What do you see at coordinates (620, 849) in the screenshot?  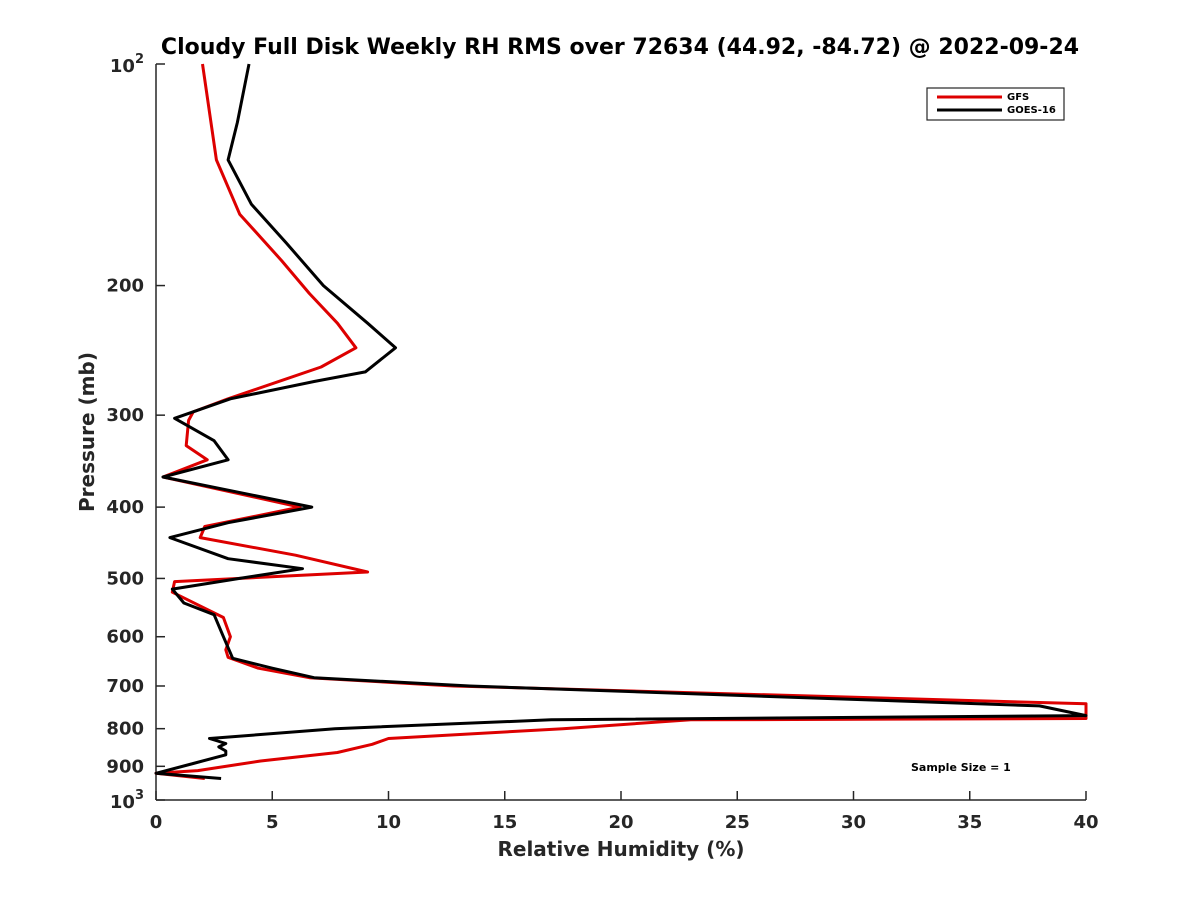 I see `x-axis-label: Relative Humidity (%)` at bounding box center [620, 849].